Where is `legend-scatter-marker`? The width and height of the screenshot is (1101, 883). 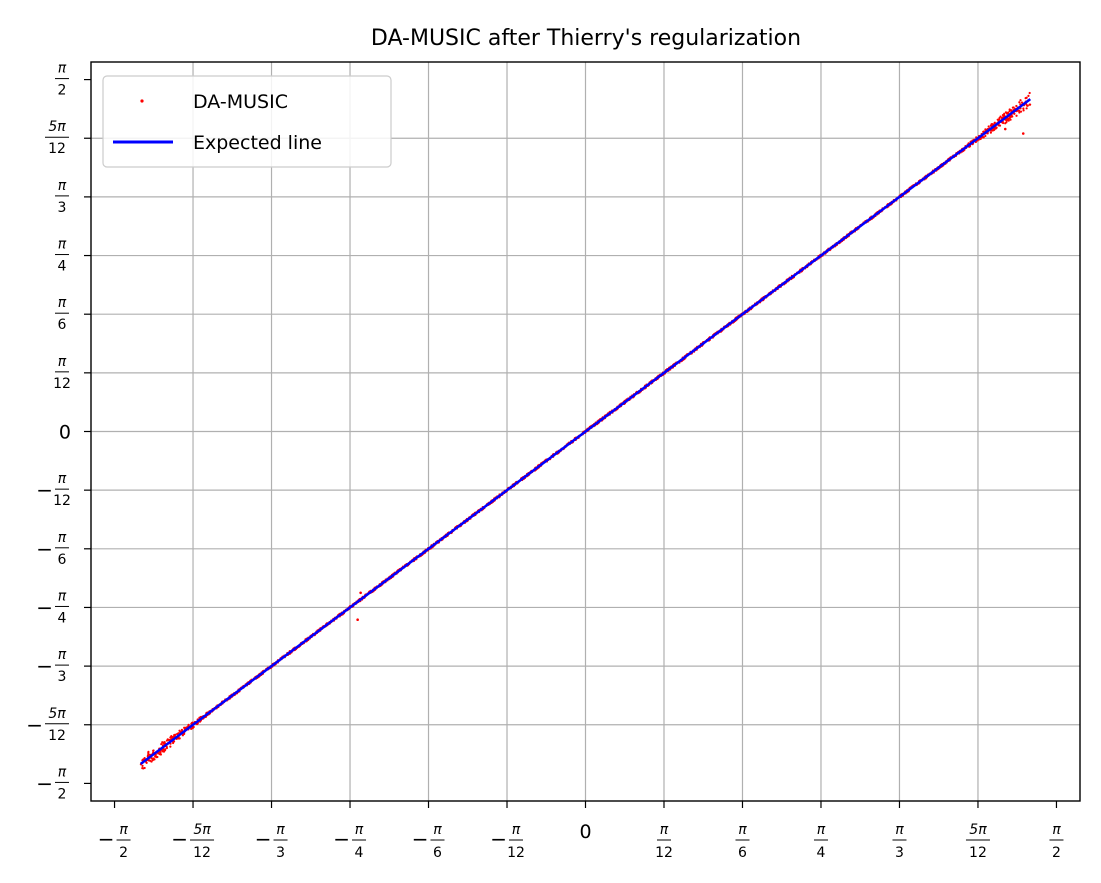
legend-scatter-marker is located at coordinates (142, 101).